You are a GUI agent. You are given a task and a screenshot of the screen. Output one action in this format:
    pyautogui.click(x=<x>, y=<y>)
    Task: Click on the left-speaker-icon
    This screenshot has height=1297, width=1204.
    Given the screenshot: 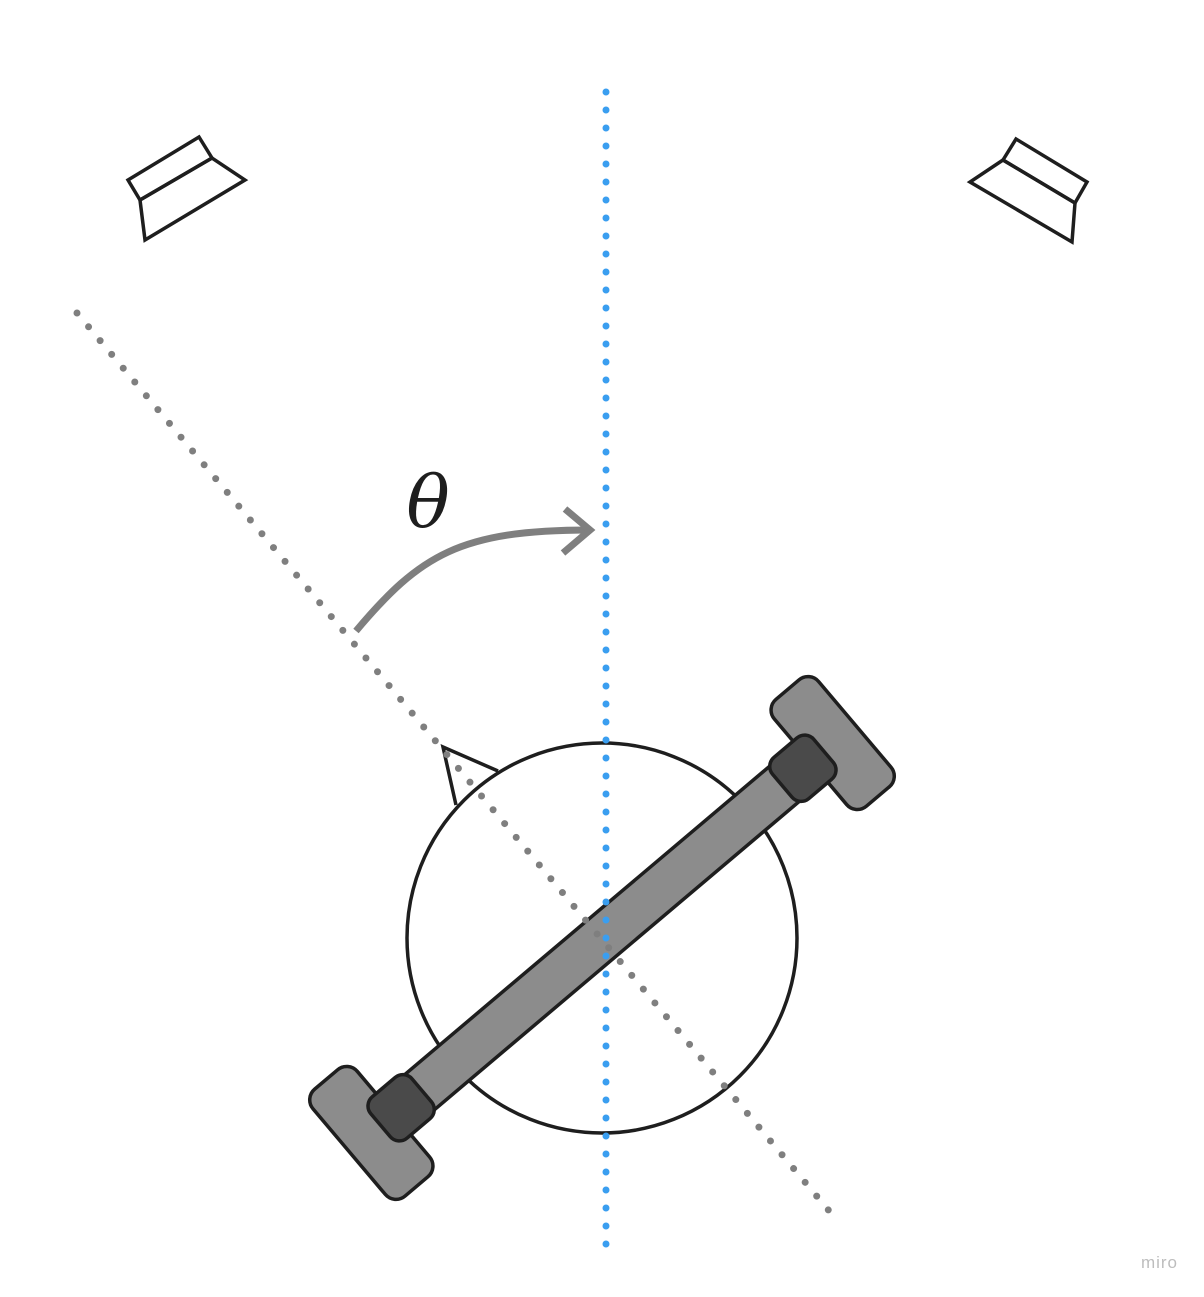 What is the action you would take?
    pyautogui.click(x=187, y=188)
    